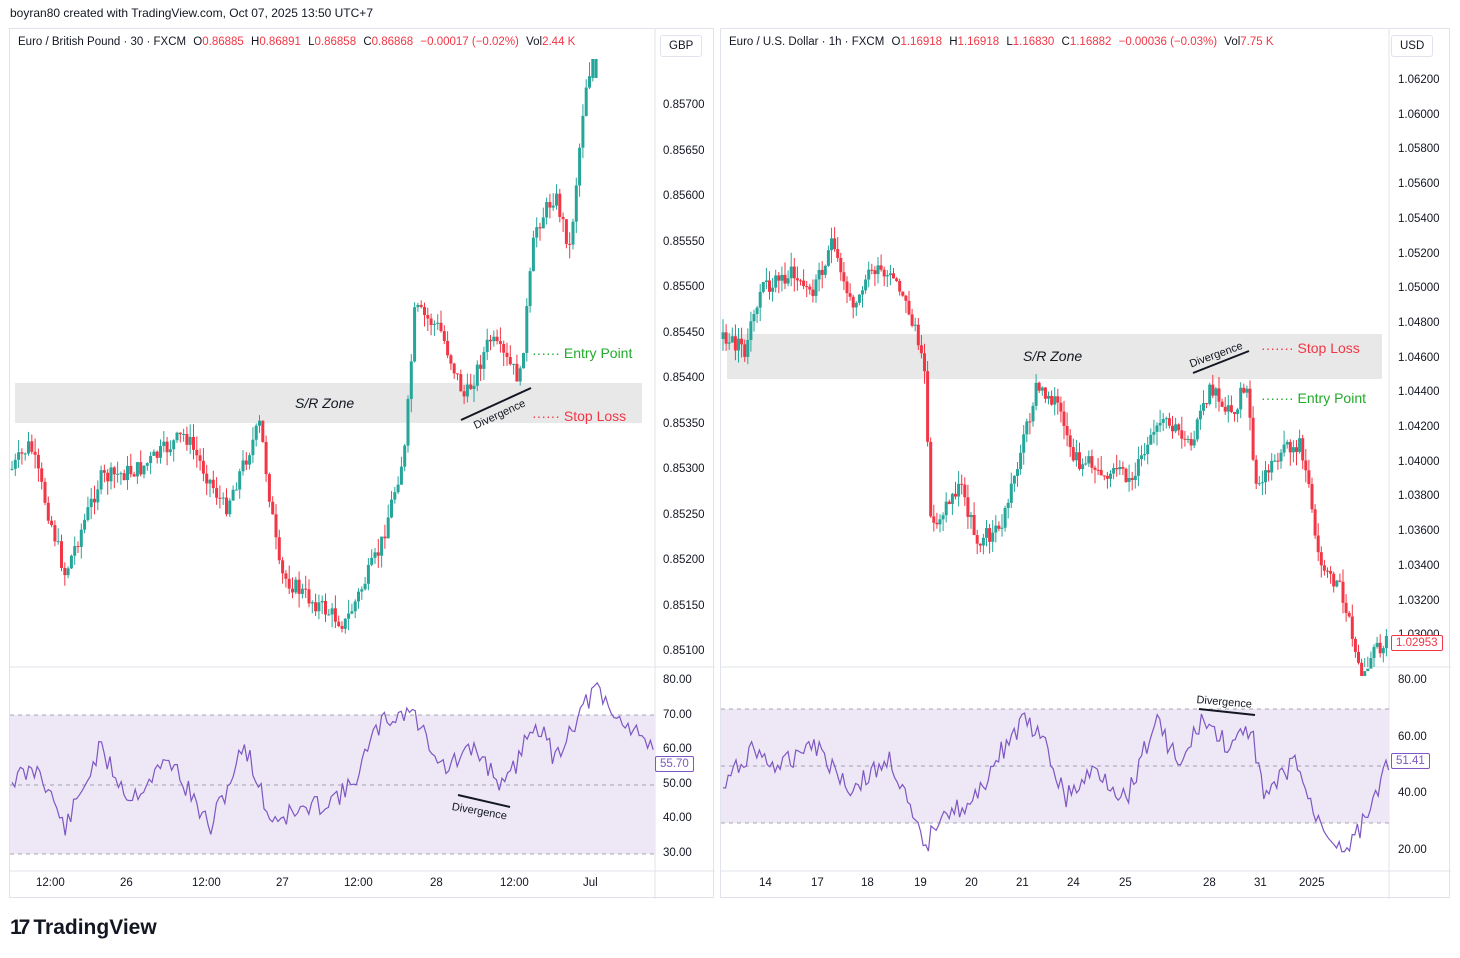 The height and width of the screenshot is (958, 1460). I want to click on price-tick-label: 0.85300, so click(684, 469).